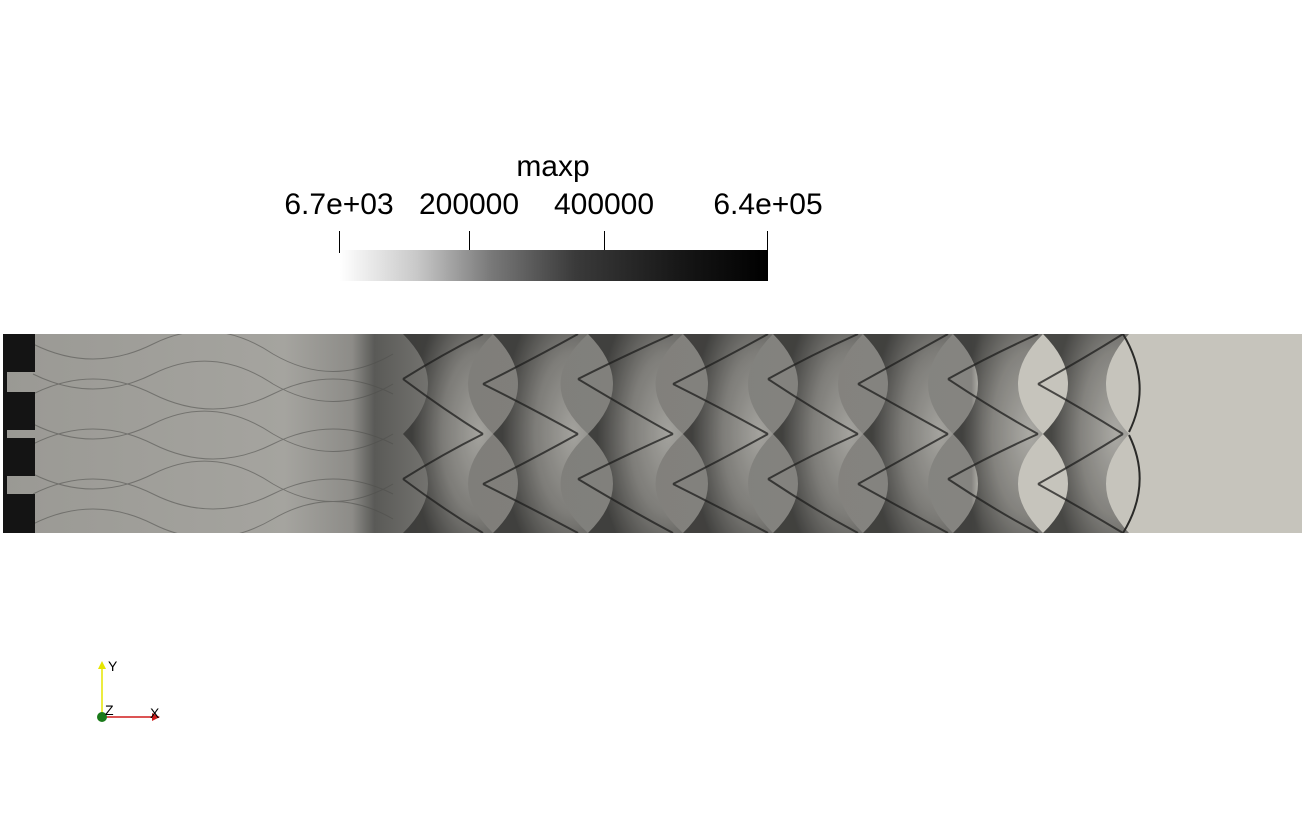 The image size is (1302, 820). Describe the element at coordinates (553, 166) in the screenshot. I see `legend-title: maxp` at that location.